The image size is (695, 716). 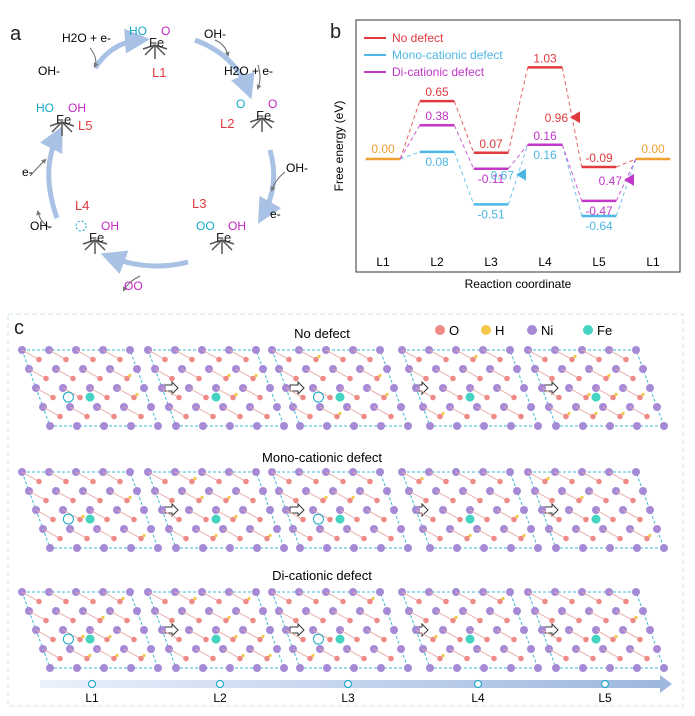 I want to click on ligand-left: OO, so click(x=205, y=226).